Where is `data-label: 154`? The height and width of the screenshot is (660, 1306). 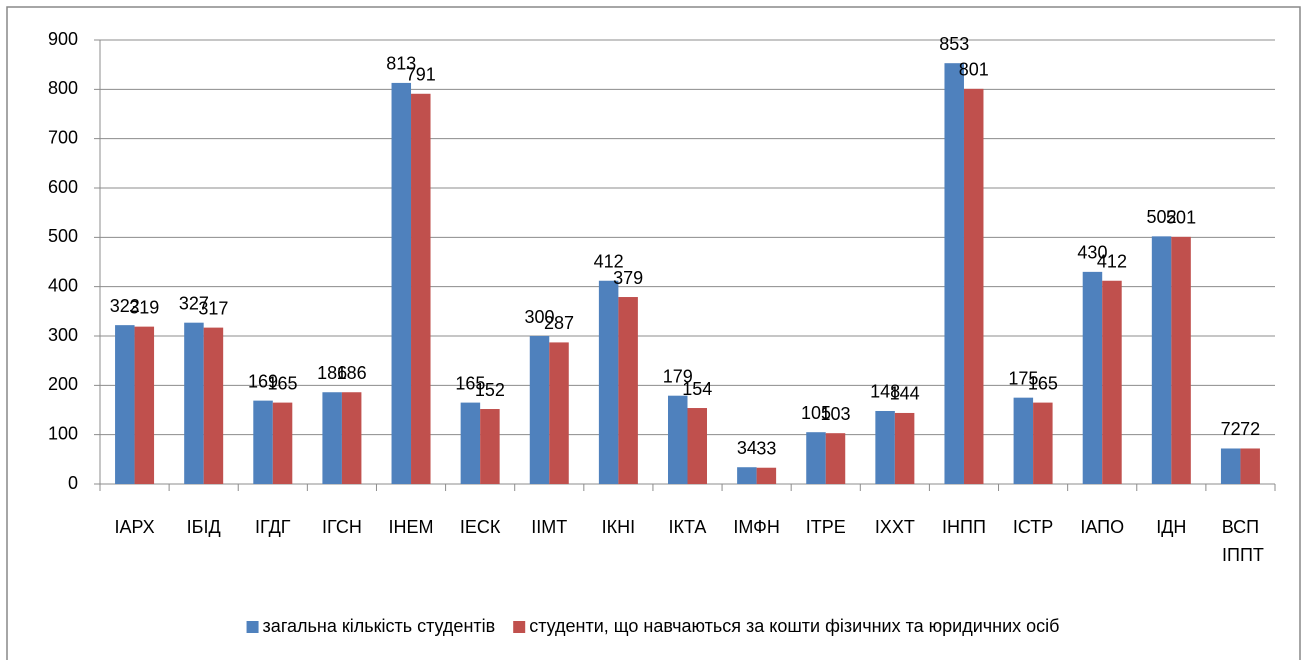
data-label: 154 is located at coordinates (697, 389).